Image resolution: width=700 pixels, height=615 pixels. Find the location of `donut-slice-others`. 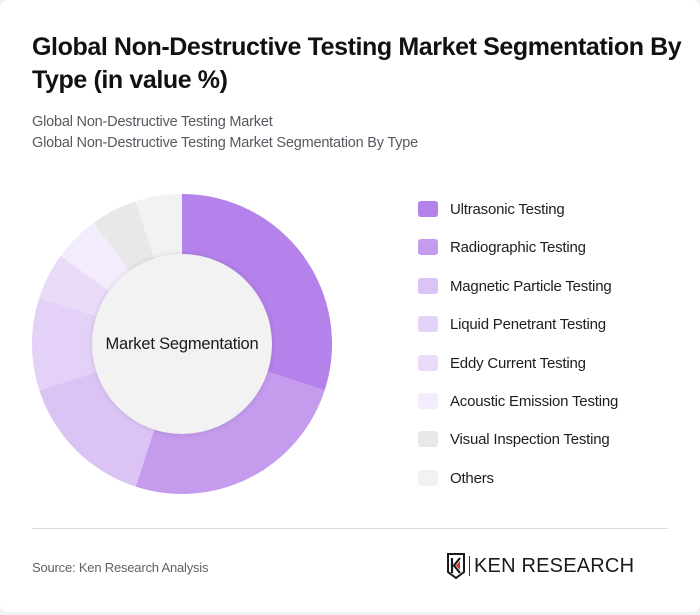

donut-slice-others is located at coordinates (158, 227).